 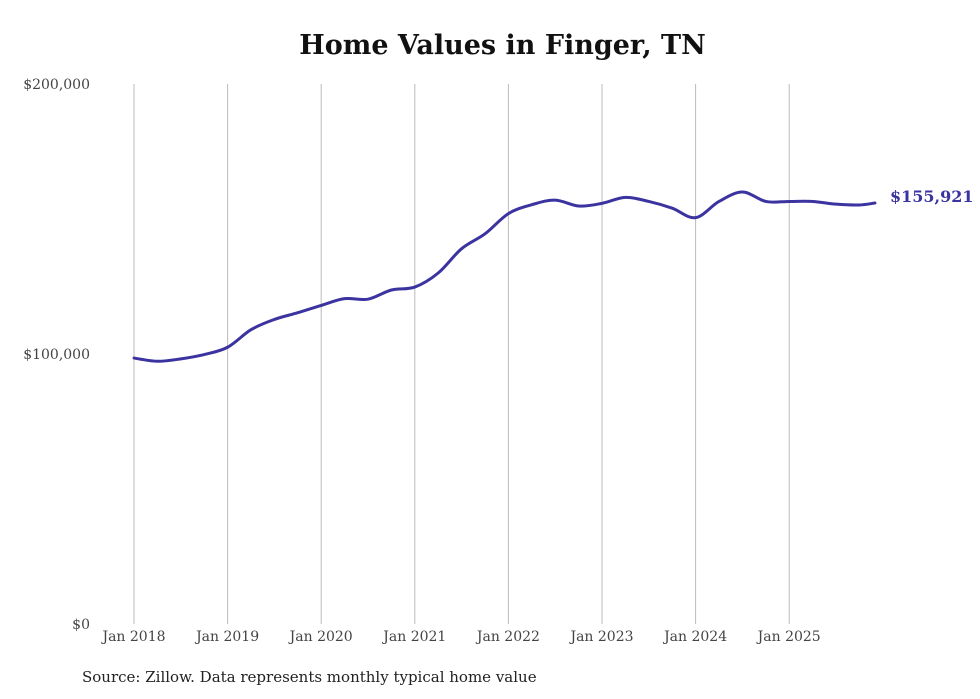 What do you see at coordinates (132, 637) in the screenshot?
I see `x-tick-label: Jan 2018` at bounding box center [132, 637].